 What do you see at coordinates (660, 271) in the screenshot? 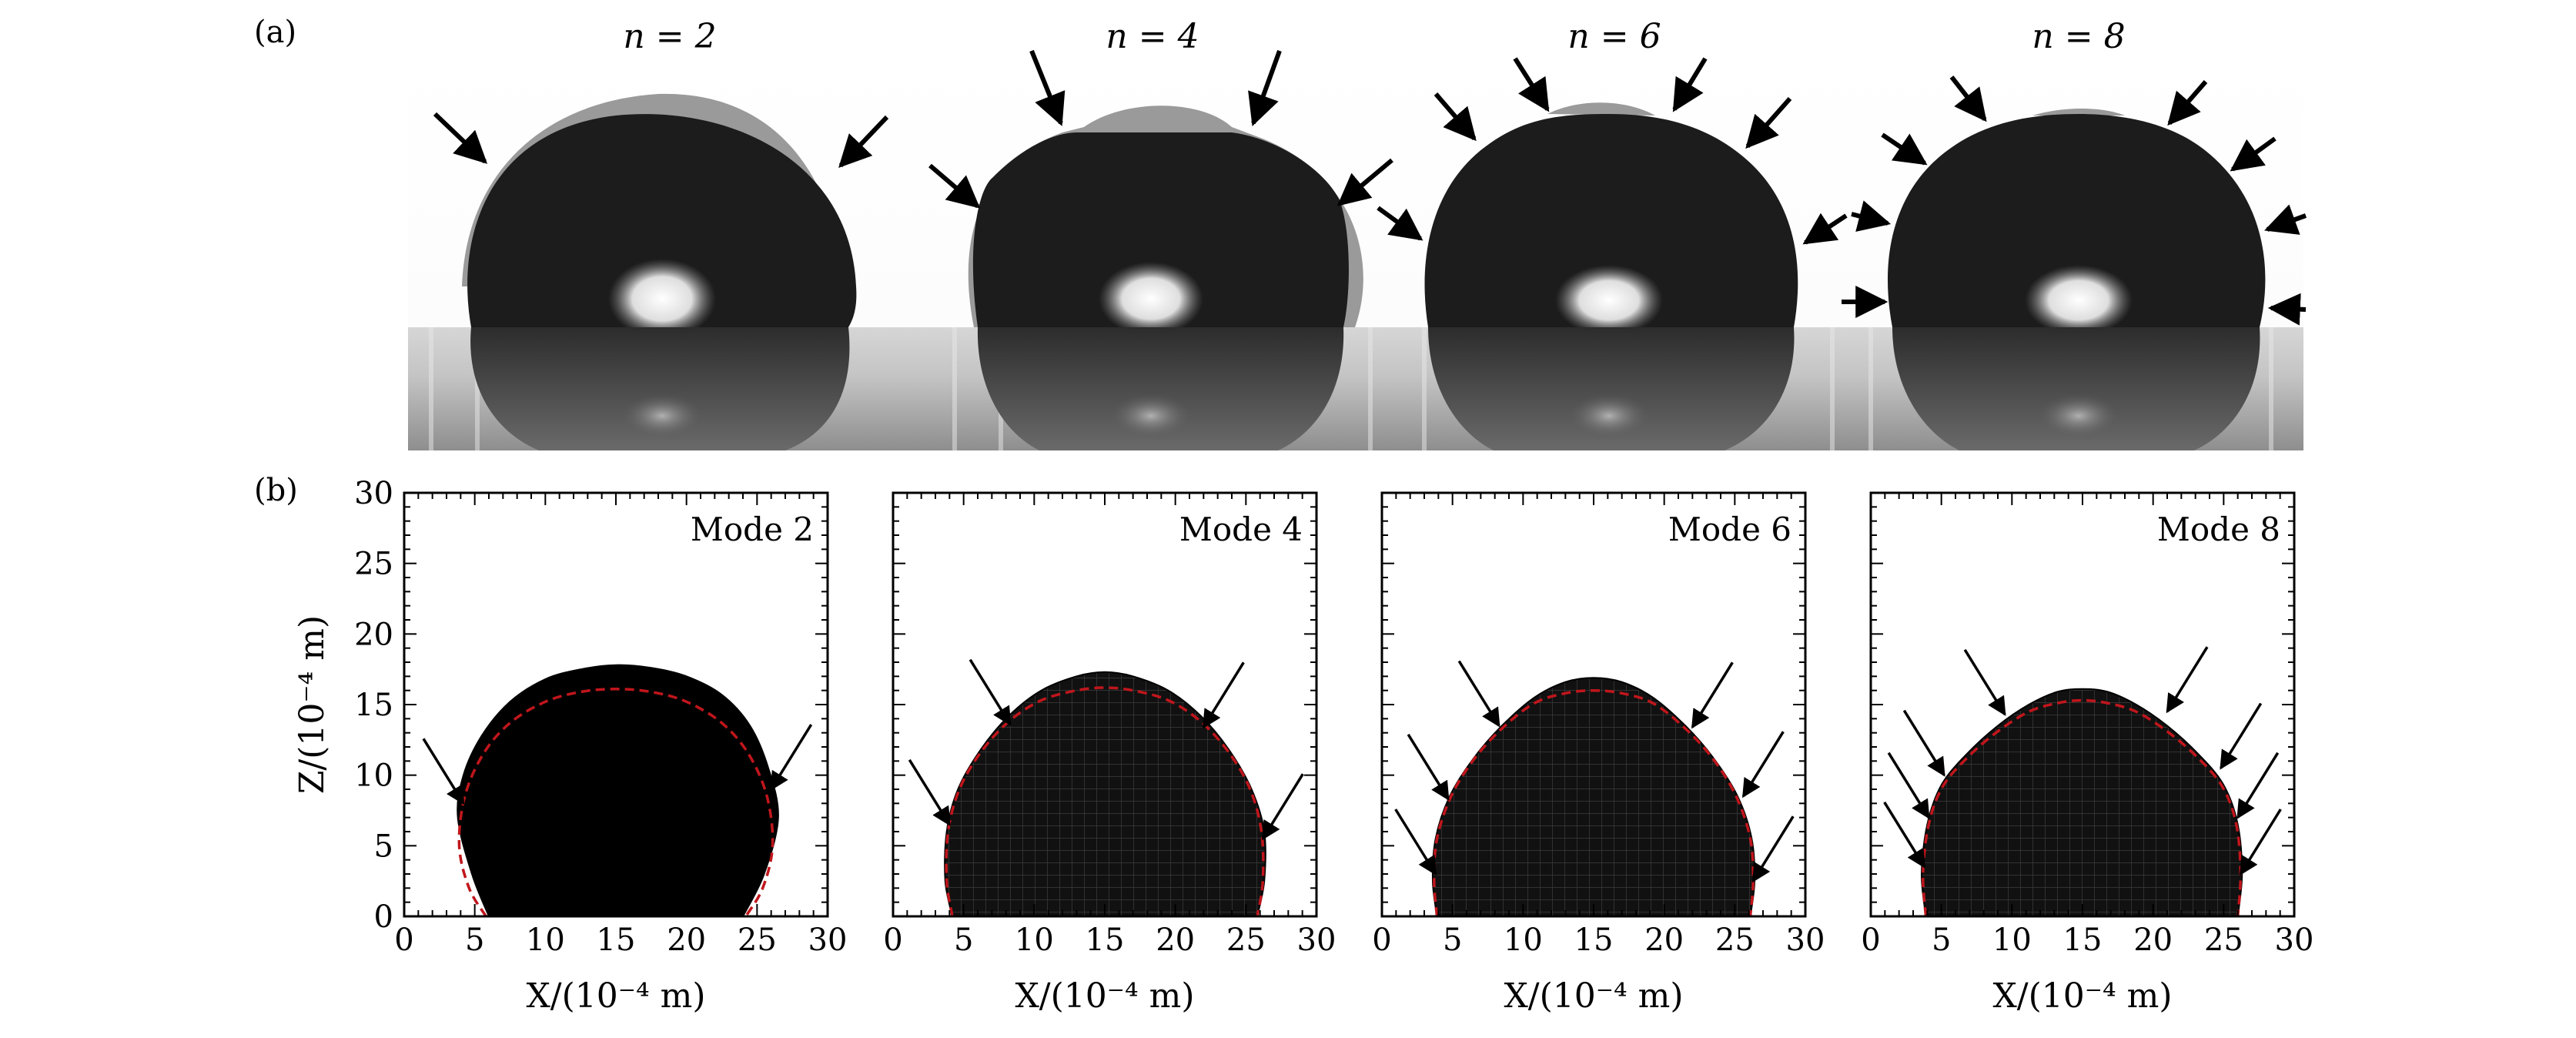
I see `droplet-photo-n2` at bounding box center [660, 271].